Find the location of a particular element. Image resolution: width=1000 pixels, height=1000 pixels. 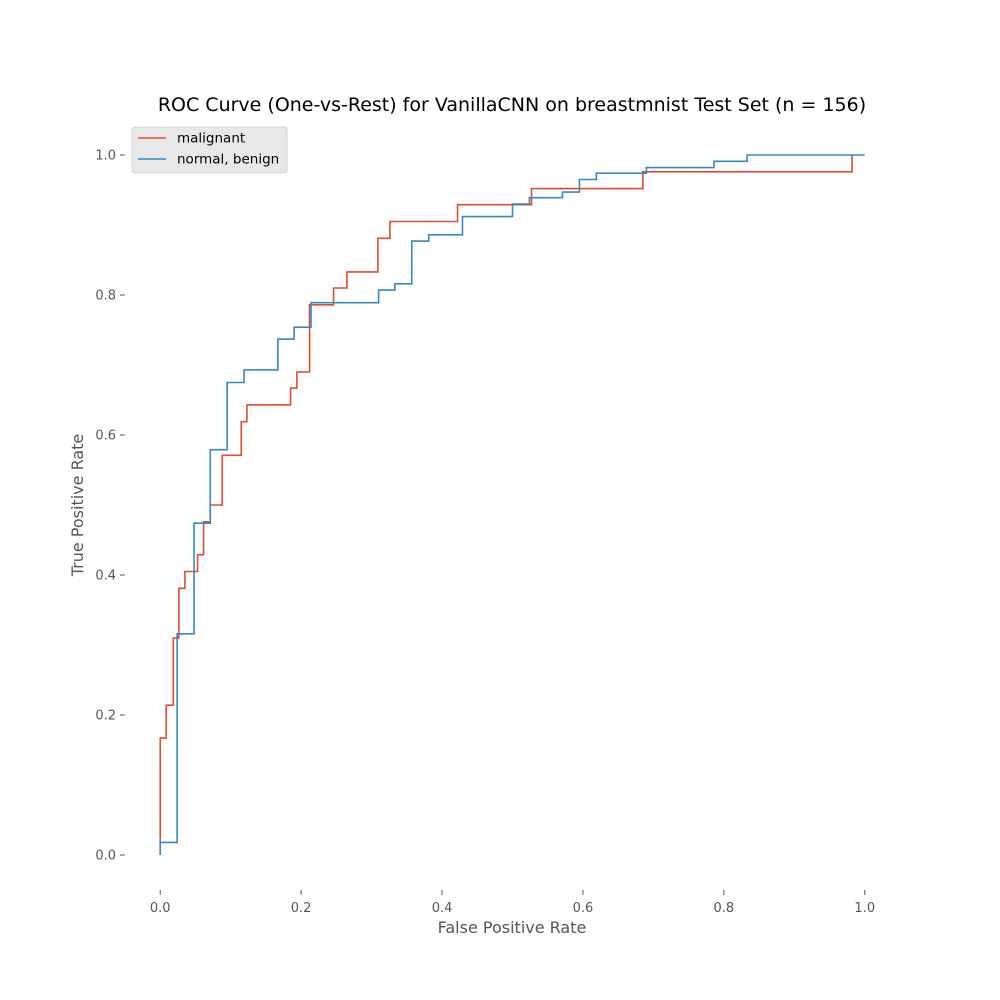

y-tick-label: 0.4 is located at coordinates (105, 576).